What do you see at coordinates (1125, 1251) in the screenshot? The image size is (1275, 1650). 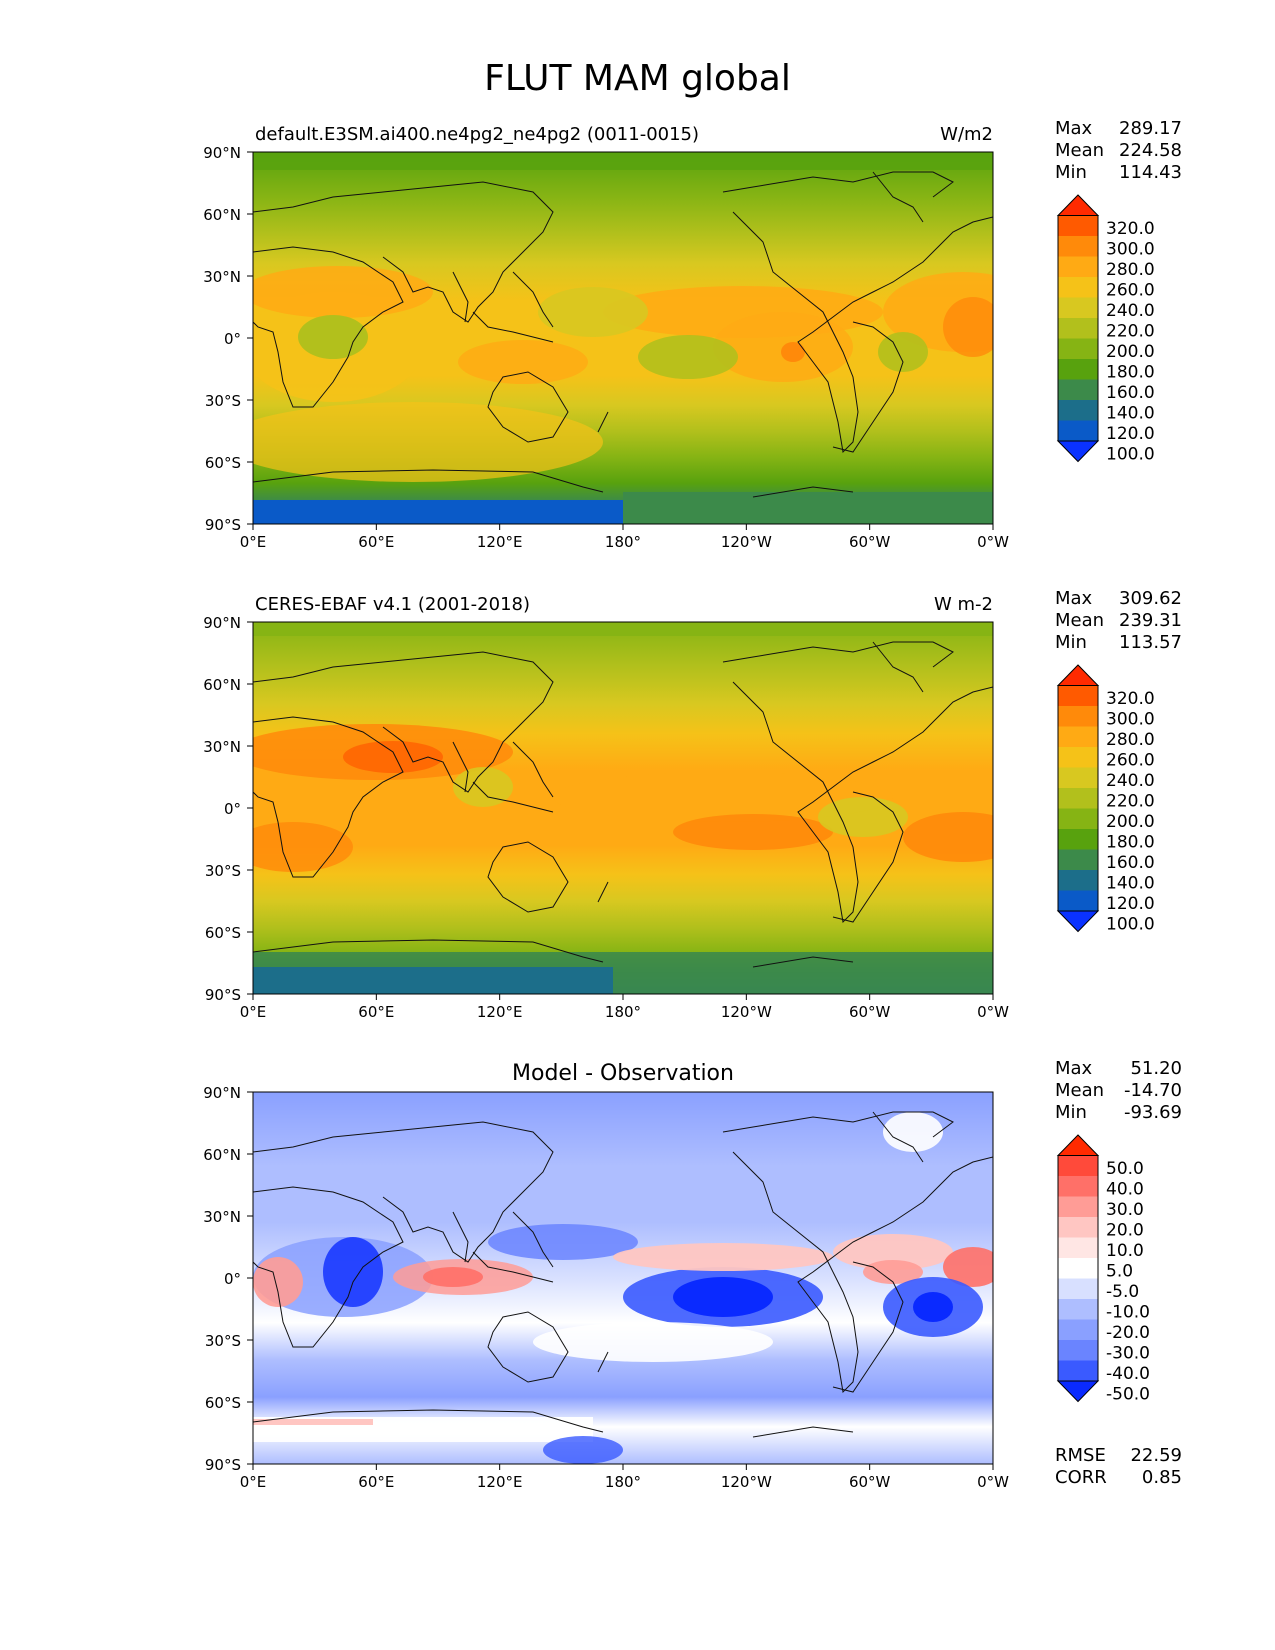 I see `colorbar-label: 10.0` at bounding box center [1125, 1251].